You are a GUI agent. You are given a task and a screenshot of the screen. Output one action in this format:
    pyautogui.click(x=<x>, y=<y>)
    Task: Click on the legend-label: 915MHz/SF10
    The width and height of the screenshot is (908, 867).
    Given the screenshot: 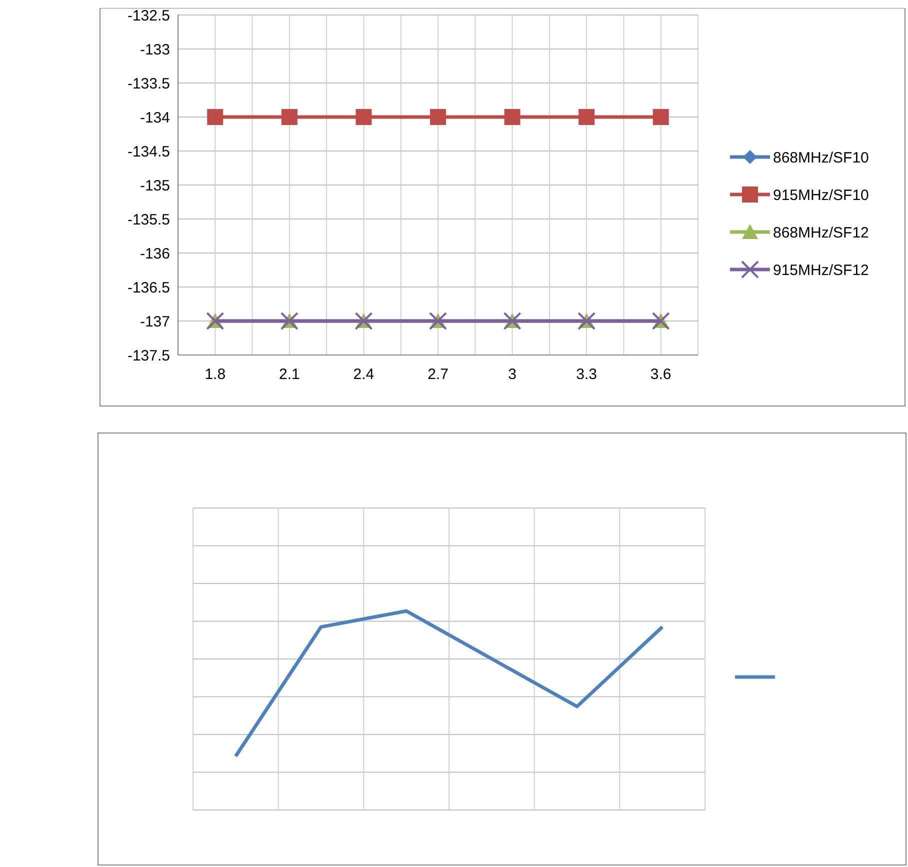 What is the action you would take?
    pyautogui.click(x=821, y=195)
    